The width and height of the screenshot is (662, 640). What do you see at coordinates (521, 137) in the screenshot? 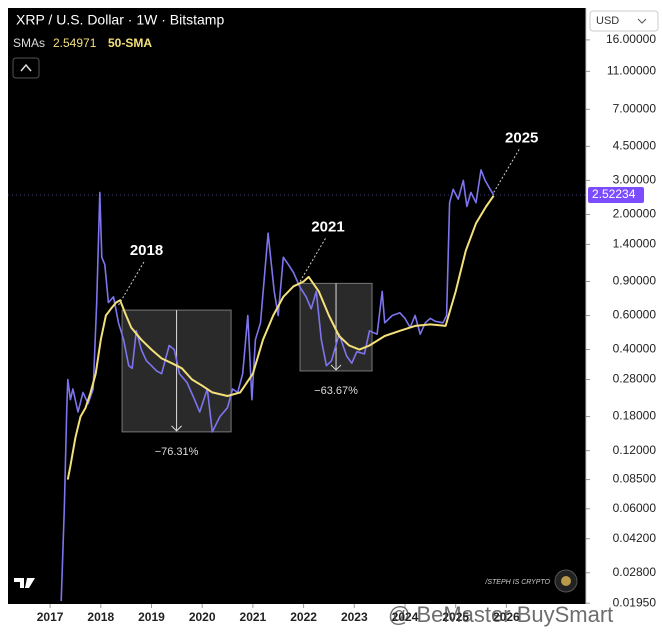
I see `annotation-label: 2025` at bounding box center [521, 137].